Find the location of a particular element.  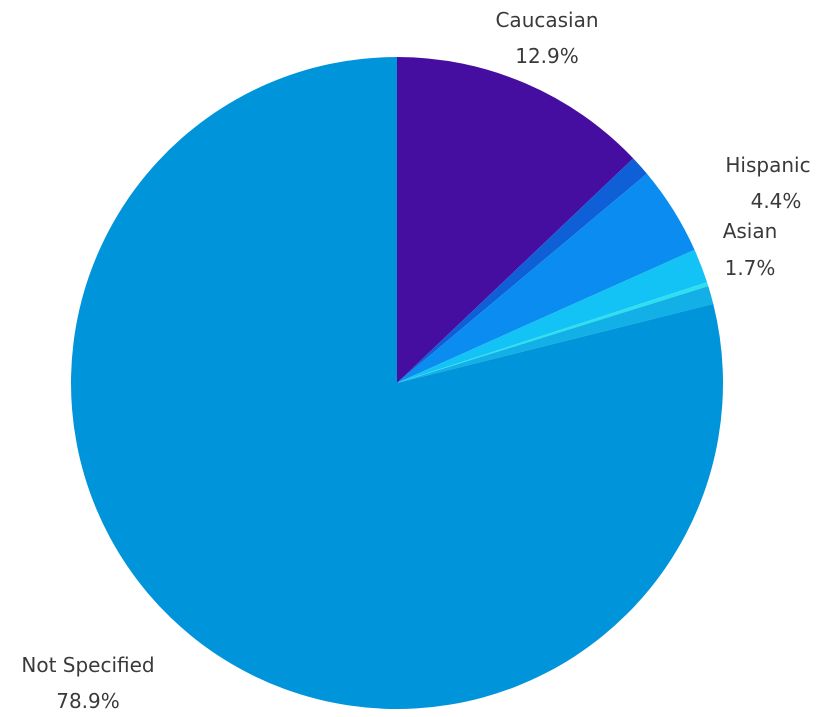

pie-slice-asian is located at coordinates (552, 316).